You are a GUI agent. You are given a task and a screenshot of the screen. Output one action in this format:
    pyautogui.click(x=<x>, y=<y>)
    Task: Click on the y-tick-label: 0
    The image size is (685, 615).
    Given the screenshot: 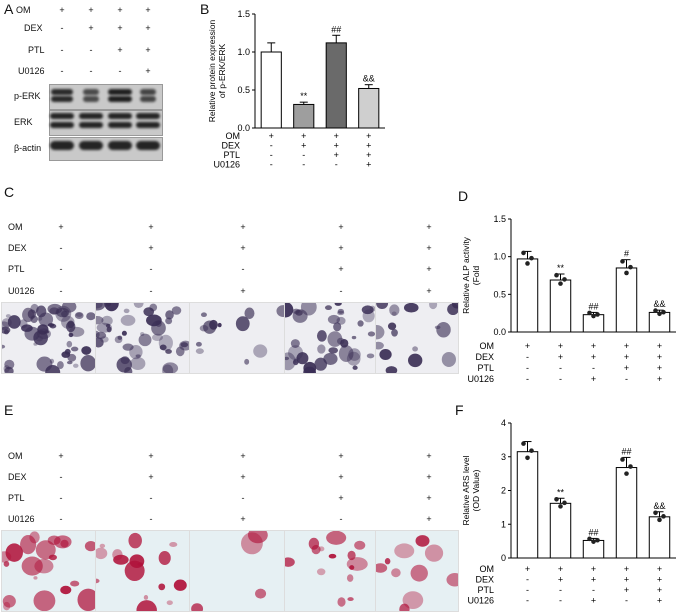 What is the action you would take?
    pyautogui.click(x=503, y=558)
    